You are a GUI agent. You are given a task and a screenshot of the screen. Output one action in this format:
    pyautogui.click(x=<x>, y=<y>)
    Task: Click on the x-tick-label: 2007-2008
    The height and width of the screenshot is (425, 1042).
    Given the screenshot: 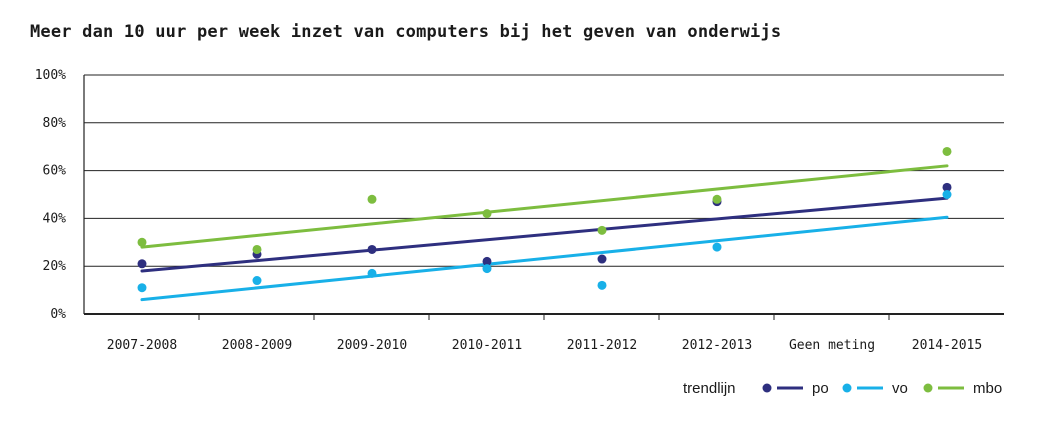 What is the action you would take?
    pyautogui.click(x=142, y=345)
    